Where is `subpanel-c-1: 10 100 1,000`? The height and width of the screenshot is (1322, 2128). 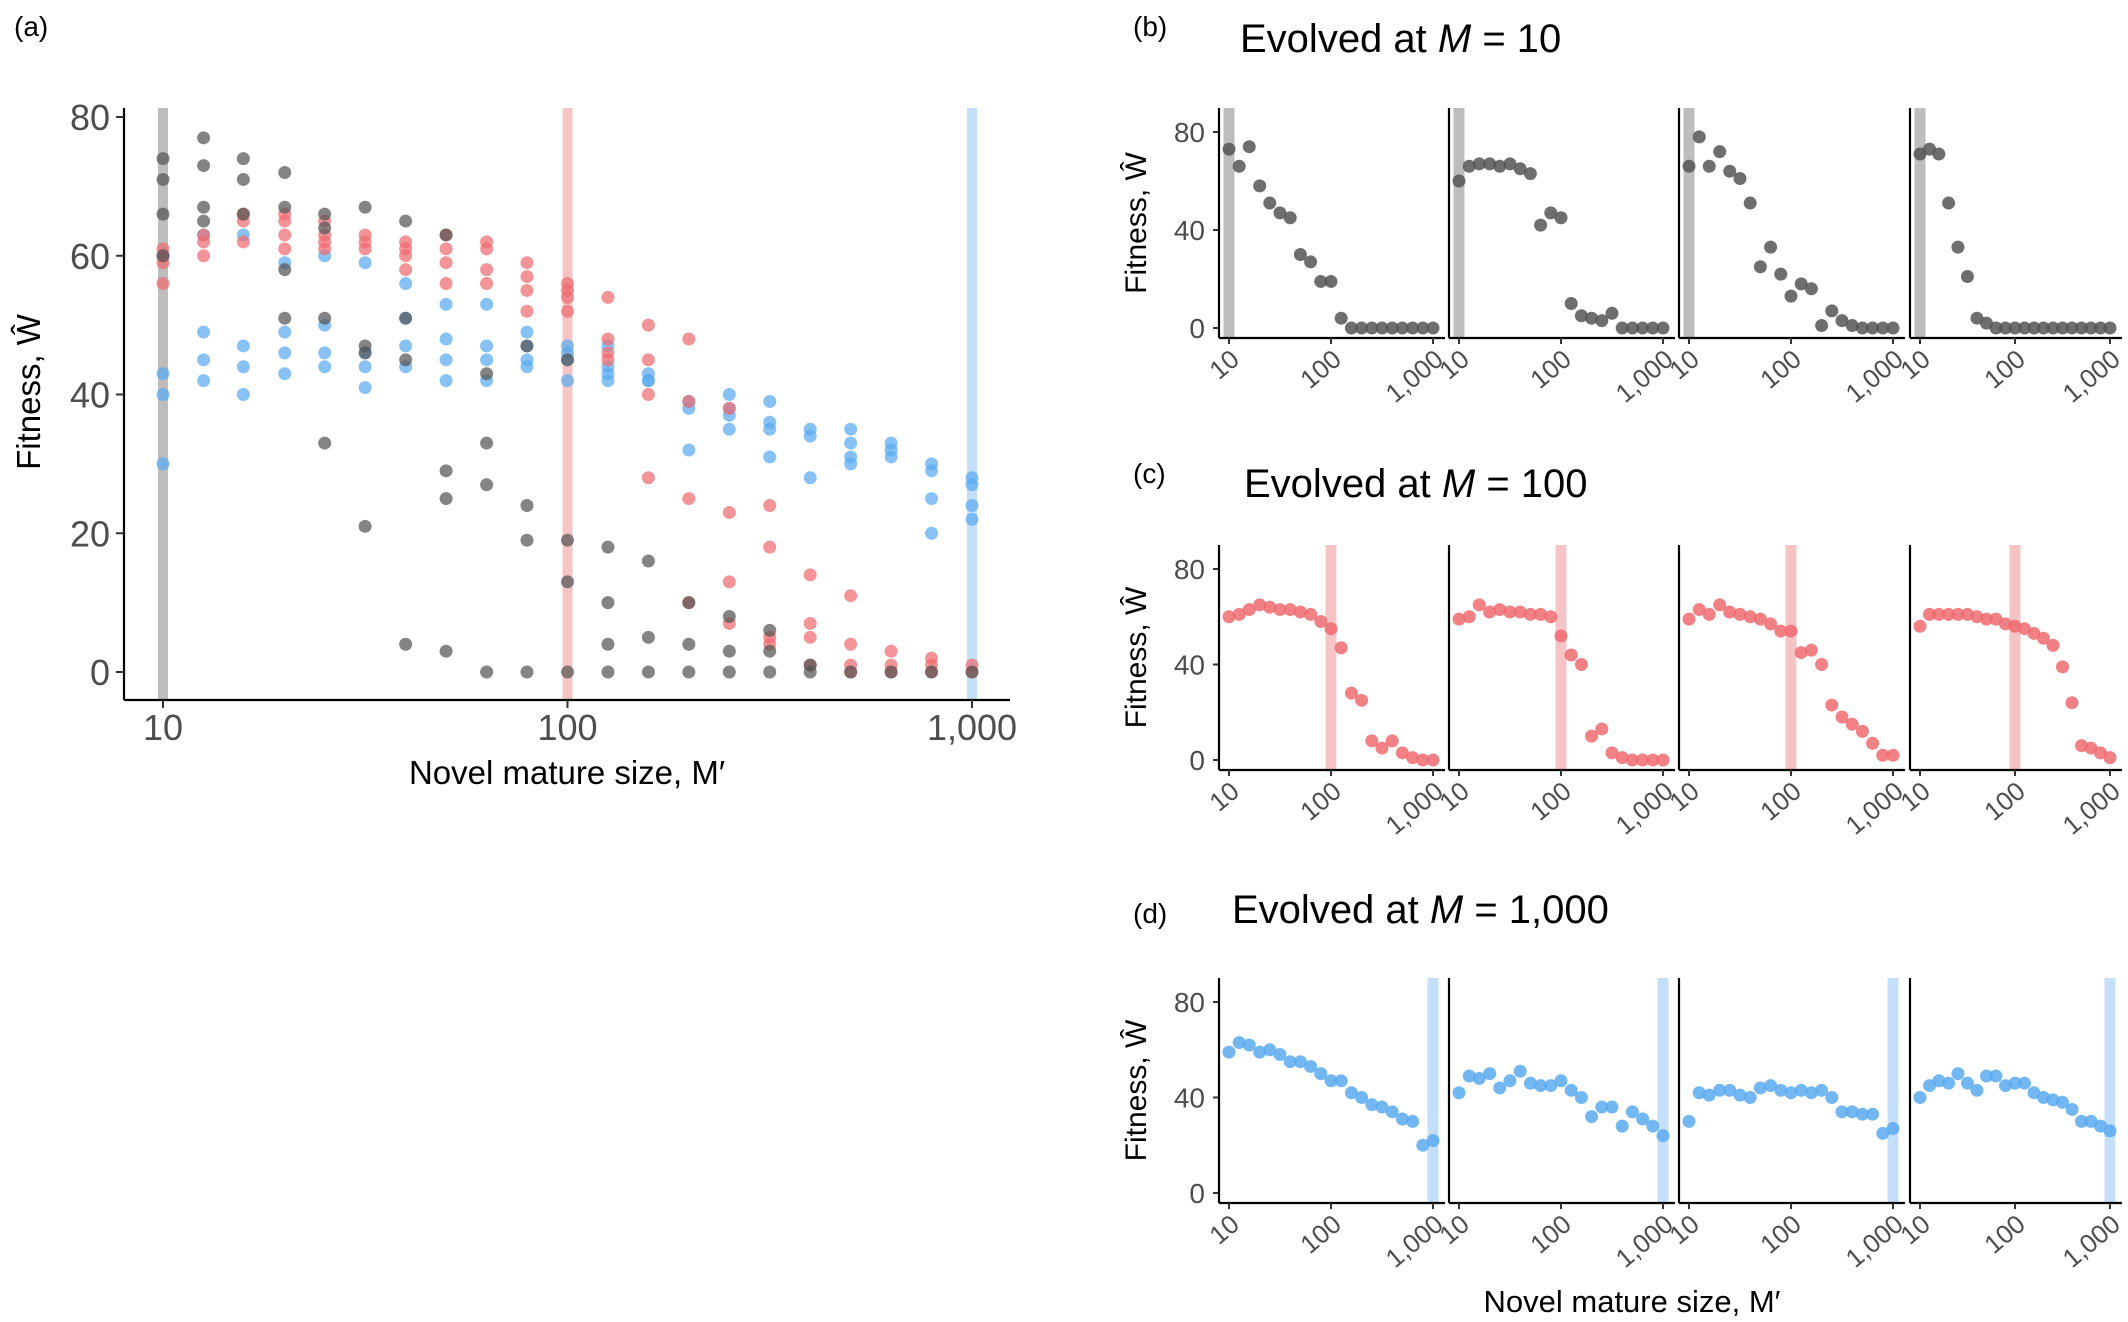 subpanel-c-1: 10 100 1,000 is located at coordinates (1326, 692).